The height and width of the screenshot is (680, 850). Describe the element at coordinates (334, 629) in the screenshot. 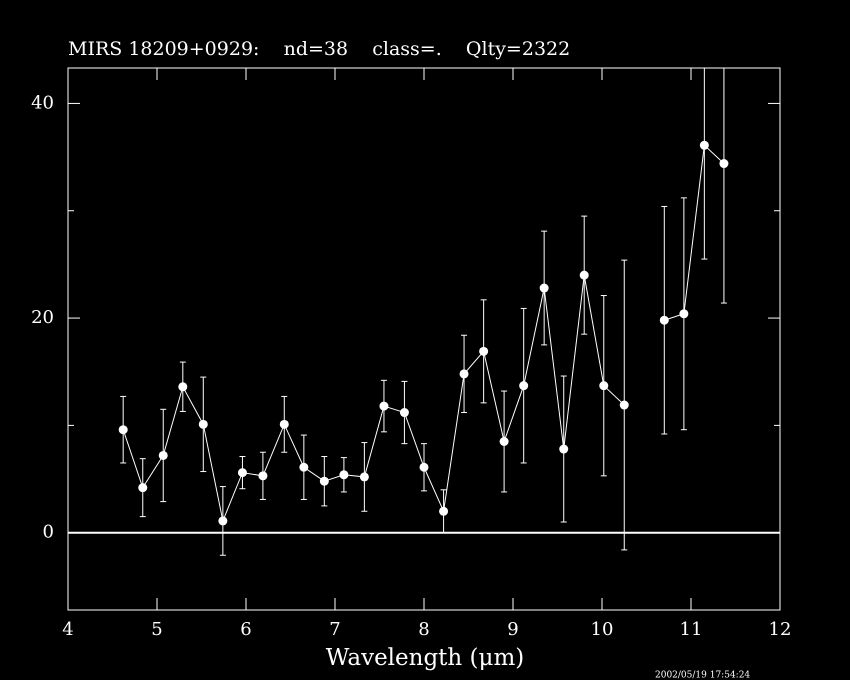

I see `x-tick-label: 7` at that location.